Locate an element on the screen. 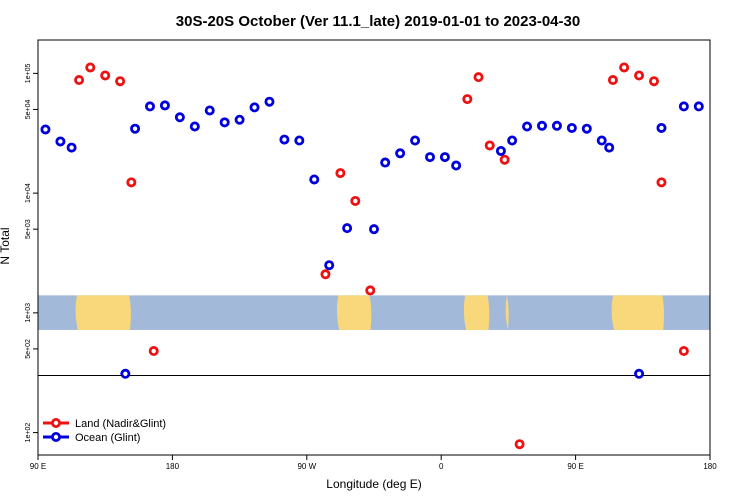 This screenshot has height=500, width=750. legend: Land (Nadir&Glint) Ocean (Glint) is located at coordinates (104, 430).